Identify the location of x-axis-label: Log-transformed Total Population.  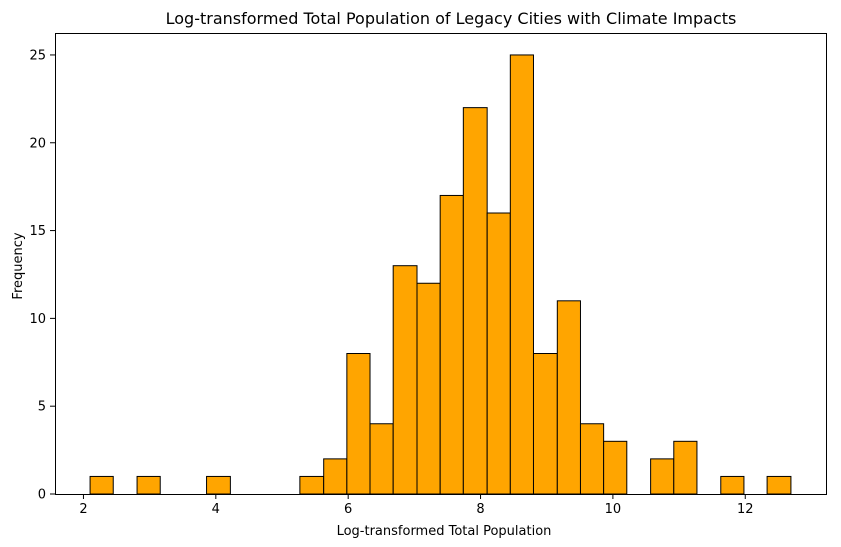
(444, 531).